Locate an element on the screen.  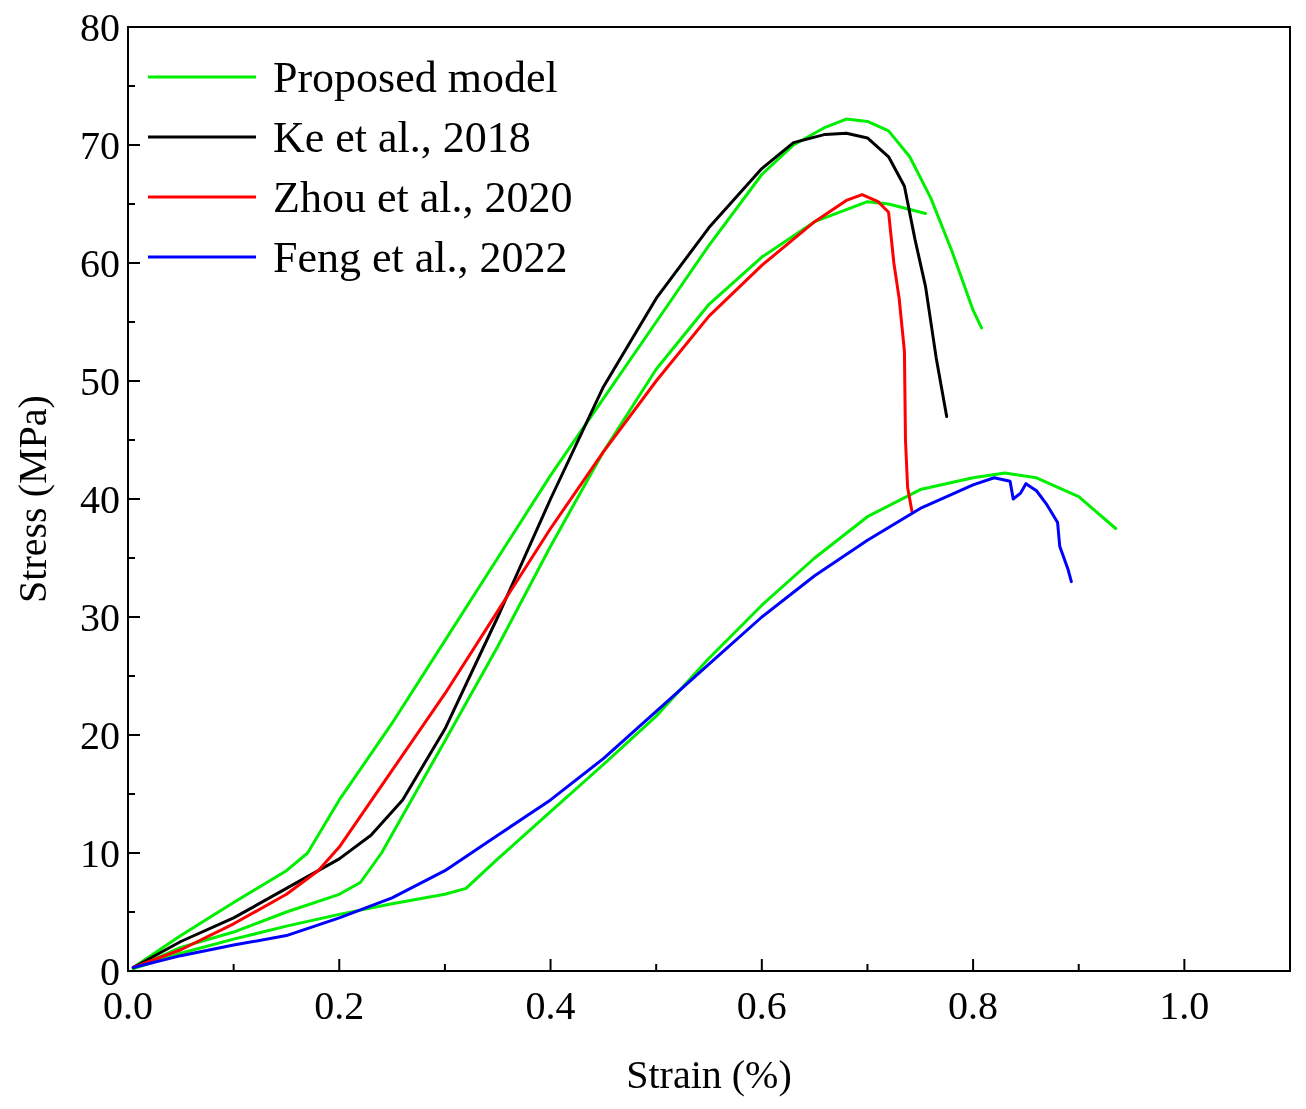
legend-label: Proposed model is located at coordinates (415, 78).